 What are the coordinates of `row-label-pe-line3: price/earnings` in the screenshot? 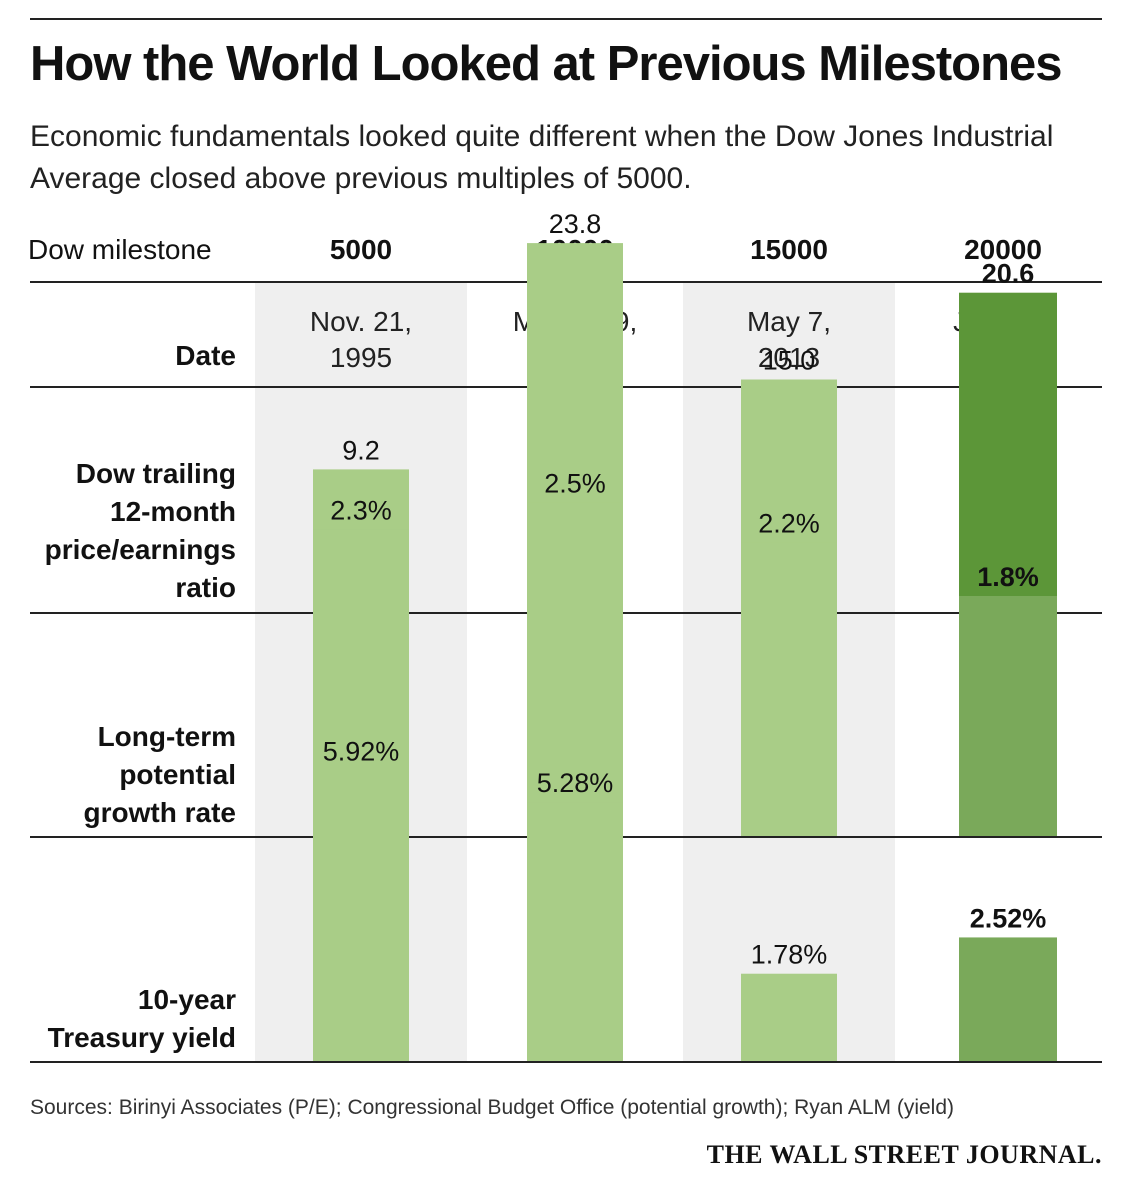 It's located at (140, 549).